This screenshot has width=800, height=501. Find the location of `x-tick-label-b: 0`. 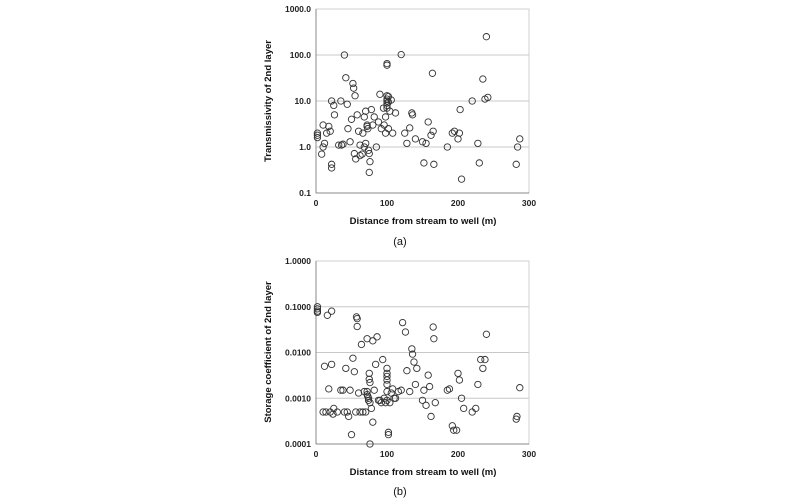

x-tick-label-b: 0 is located at coordinates (316, 454).